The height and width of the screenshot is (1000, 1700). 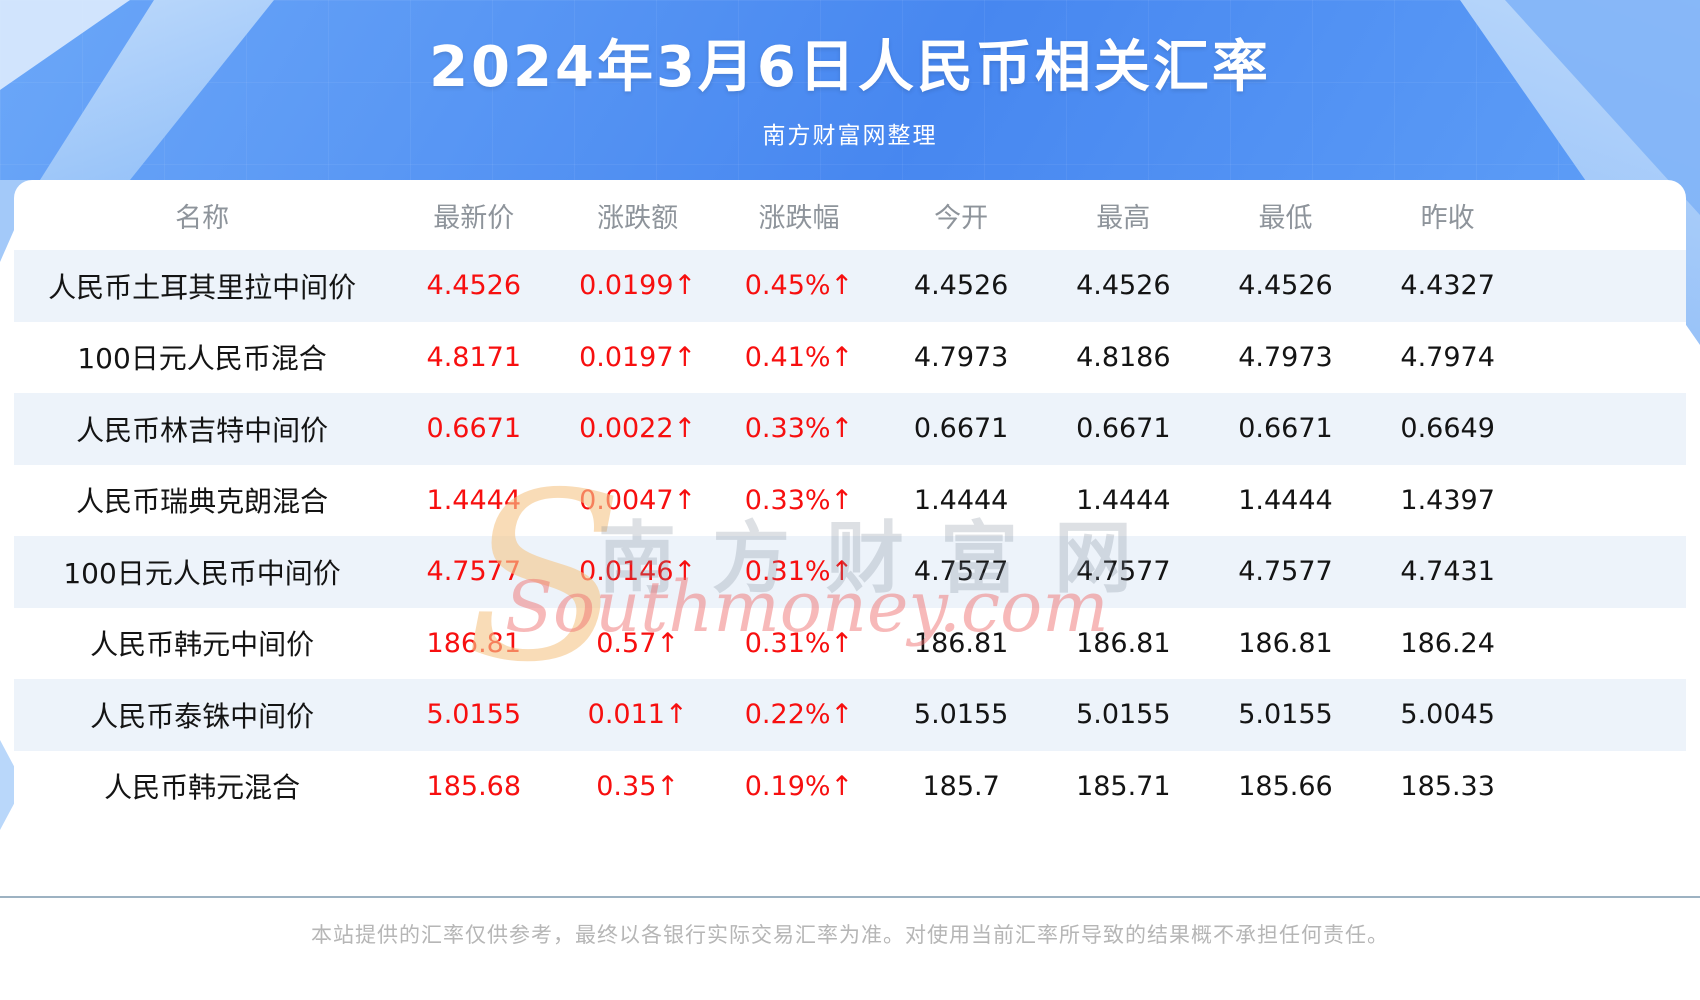 I want to click on cell-prev-close: 4.7974, so click(x=1447, y=357).